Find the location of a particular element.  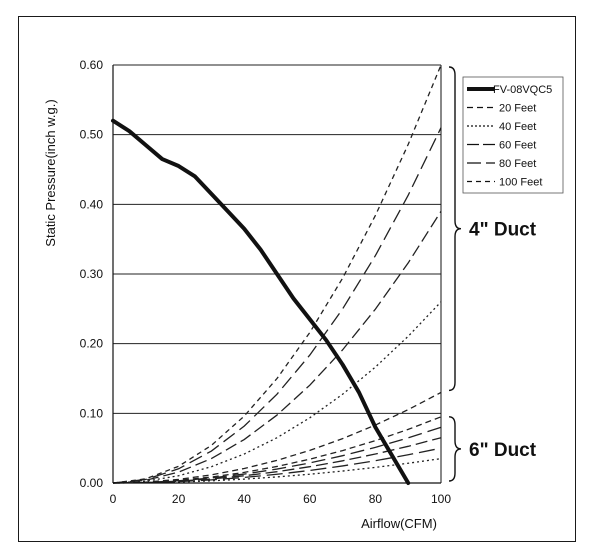

x-tick-label: 60 is located at coordinates (310, 499).